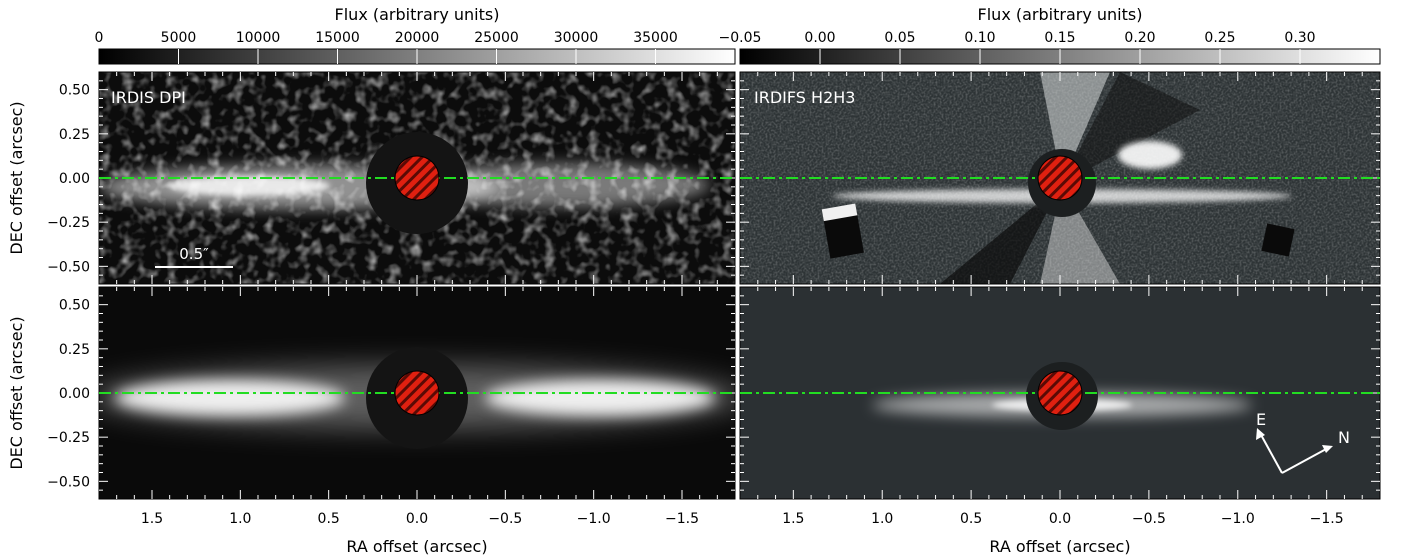 The height and width of the screenshot is (559, 1424). What do you see at coordinates (417, 14) in the screenshot?
I see `colorbar-left-label: Flux (arbitrary units)` at bounding box center [417, 14].